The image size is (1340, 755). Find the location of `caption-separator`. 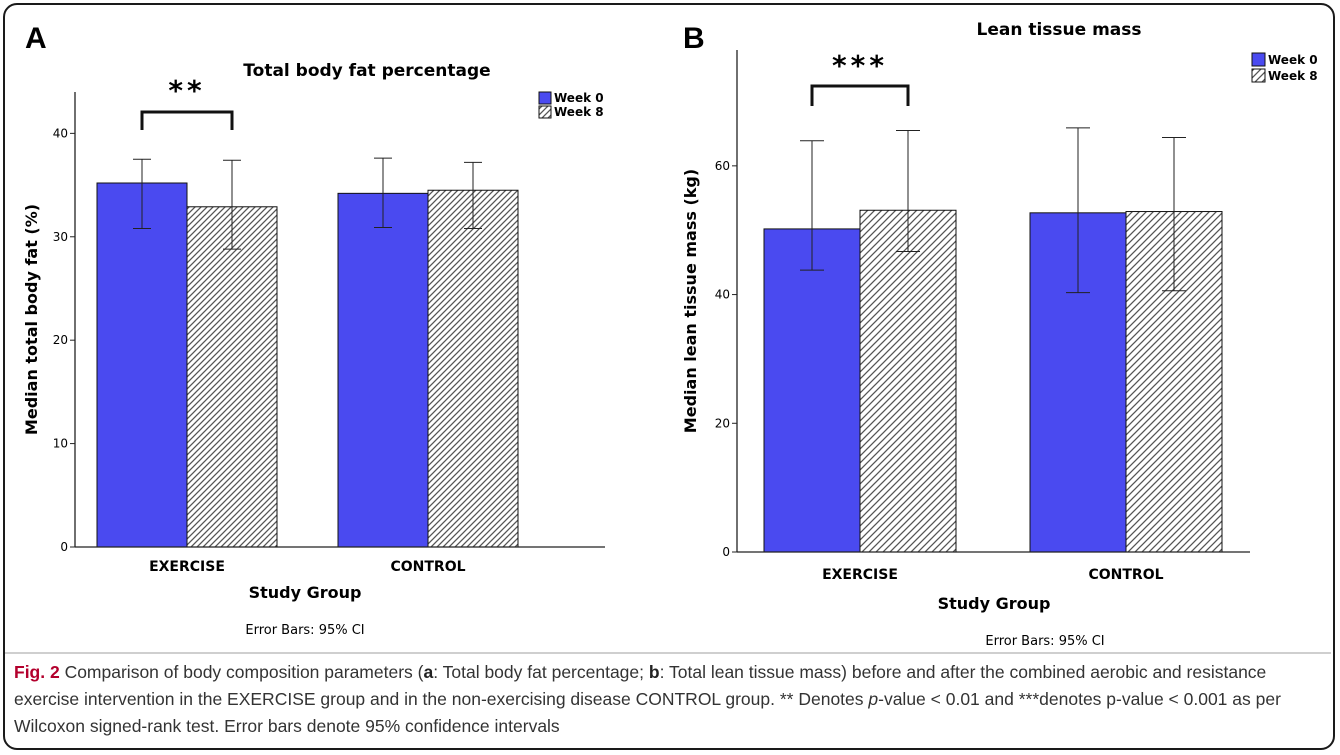

caption-separator is located at coordinates (668, 653).